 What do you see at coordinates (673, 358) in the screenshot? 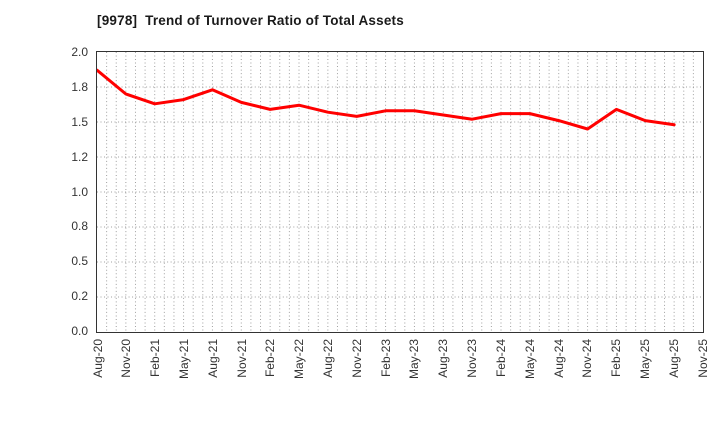
I see `x-tick-label: Aug-25` at bounding box center [673, 358].